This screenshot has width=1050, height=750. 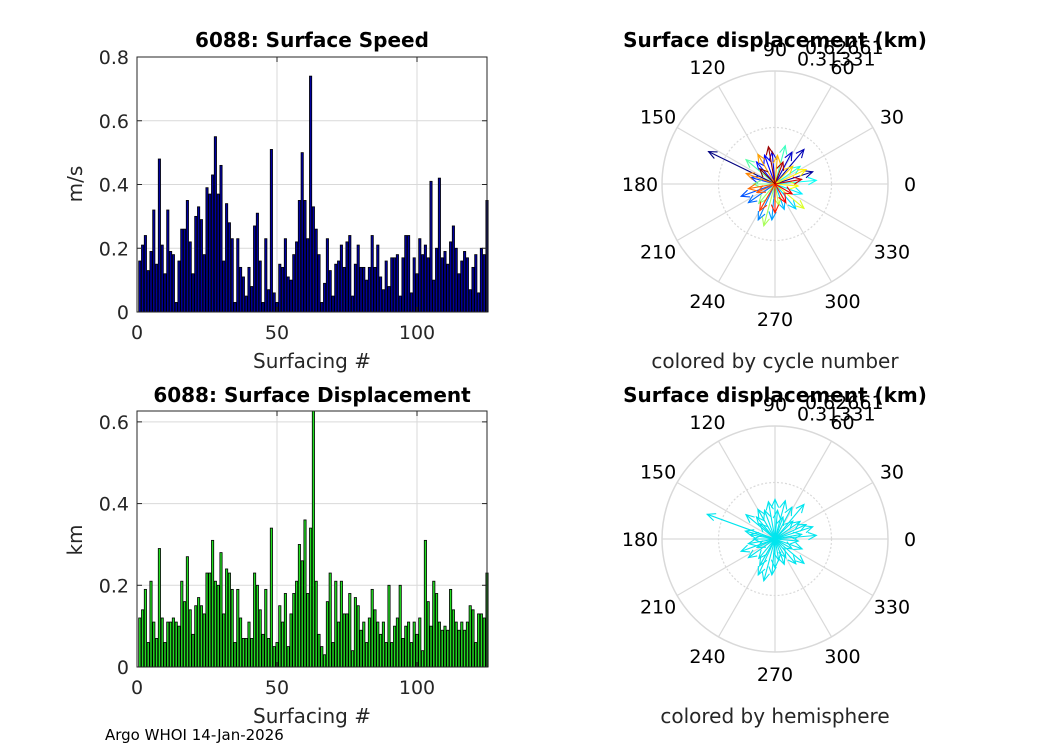 I want to click on polar-hemisphere-spoke, so click(x=726, y=510).